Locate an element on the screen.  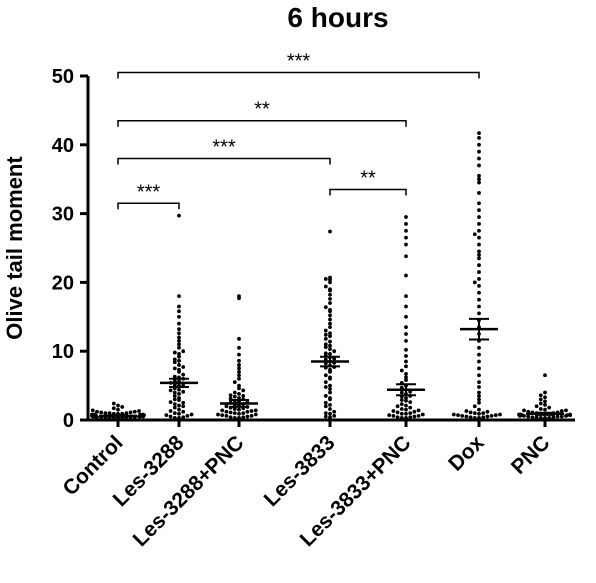
x-tick-label: Les-3288+PNC is located at coordinates (189, 491).